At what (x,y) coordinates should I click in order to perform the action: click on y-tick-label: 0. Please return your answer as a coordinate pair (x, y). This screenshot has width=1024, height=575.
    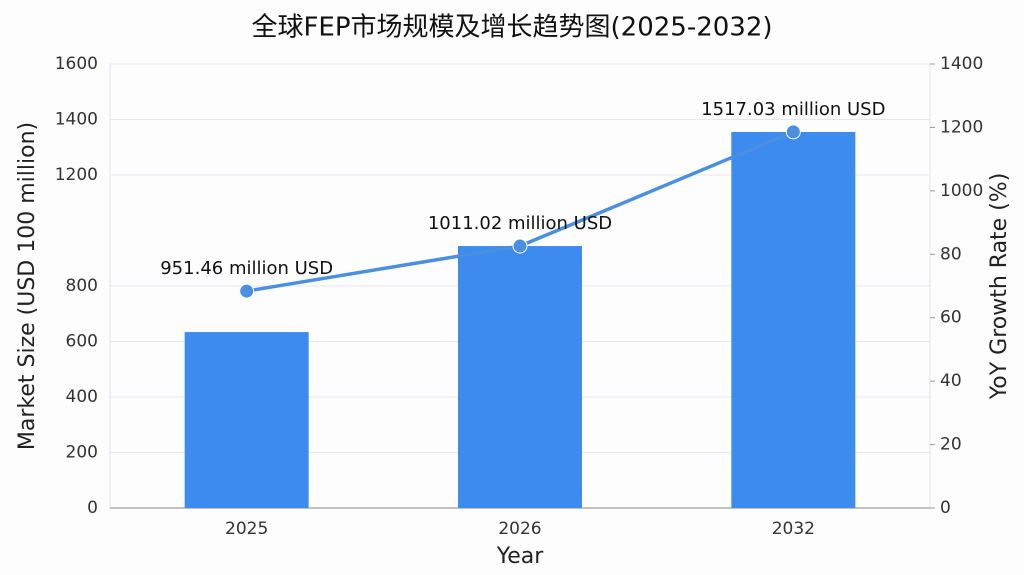
    Looking at the image, I should click on (92, 508).